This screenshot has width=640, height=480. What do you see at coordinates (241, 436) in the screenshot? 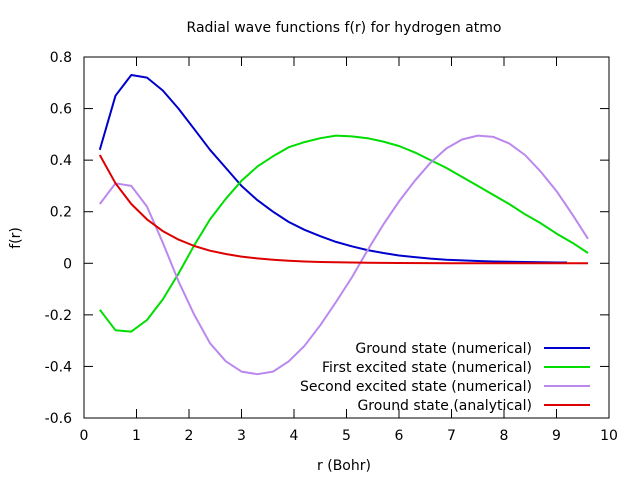
I see `x-tick-label: 3` at bounding box center [241, 436].